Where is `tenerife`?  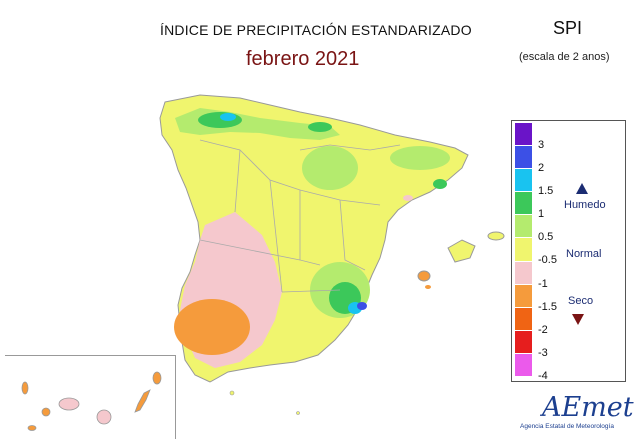
tenerife is located at coordinates (69, 404).